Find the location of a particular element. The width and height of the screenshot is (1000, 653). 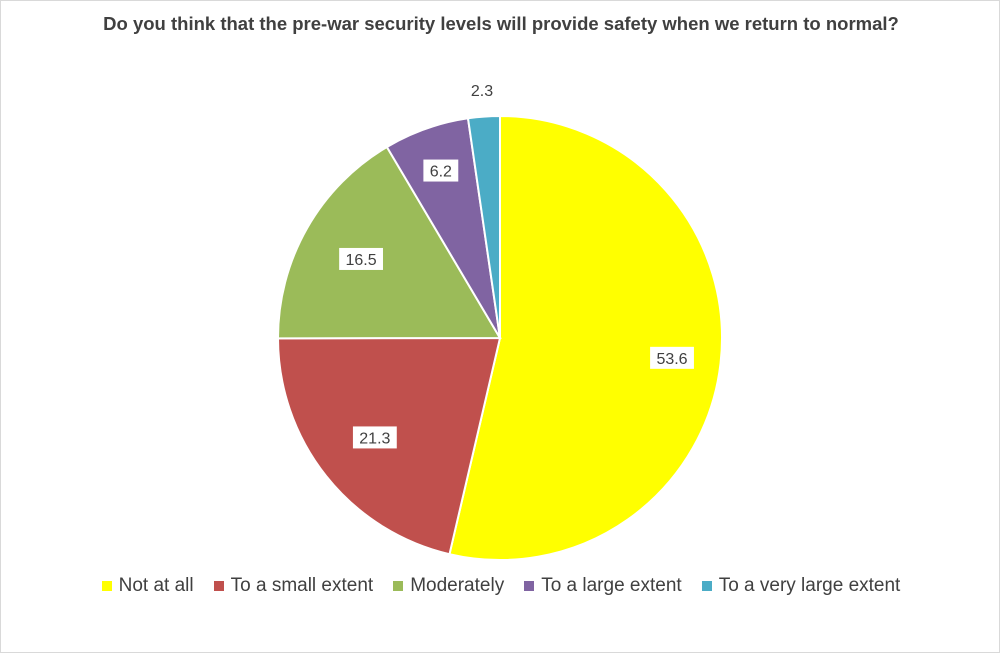

data-label-text: 2.3 is located at coordinates (482, 91).